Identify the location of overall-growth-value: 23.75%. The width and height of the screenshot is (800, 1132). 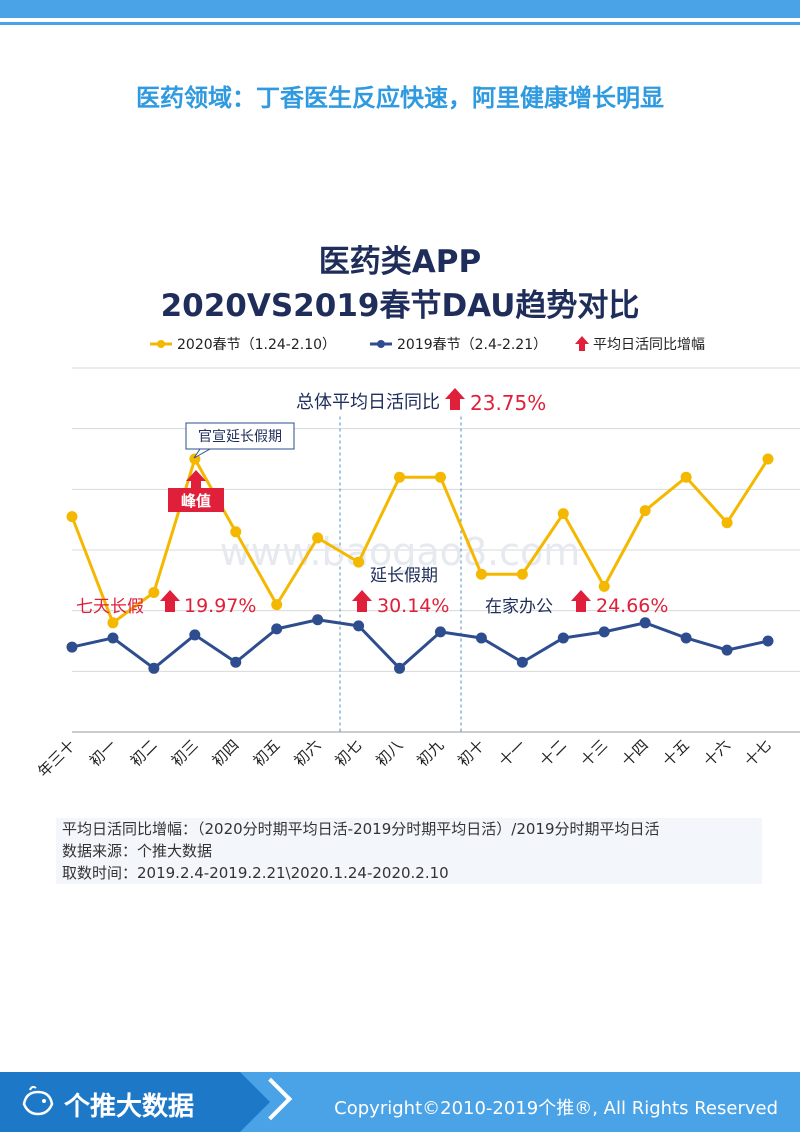
(508, 403).